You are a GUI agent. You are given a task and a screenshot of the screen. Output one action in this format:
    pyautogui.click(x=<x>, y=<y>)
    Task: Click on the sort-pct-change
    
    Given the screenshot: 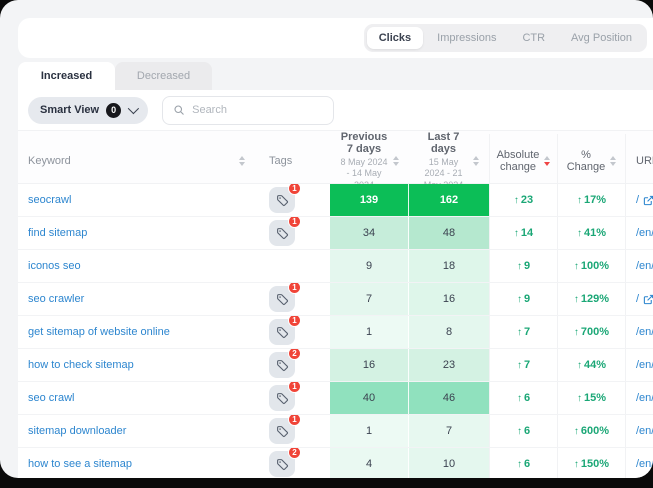 What is the action you would take?
    pyautogui.click(x=613, y=160)
    